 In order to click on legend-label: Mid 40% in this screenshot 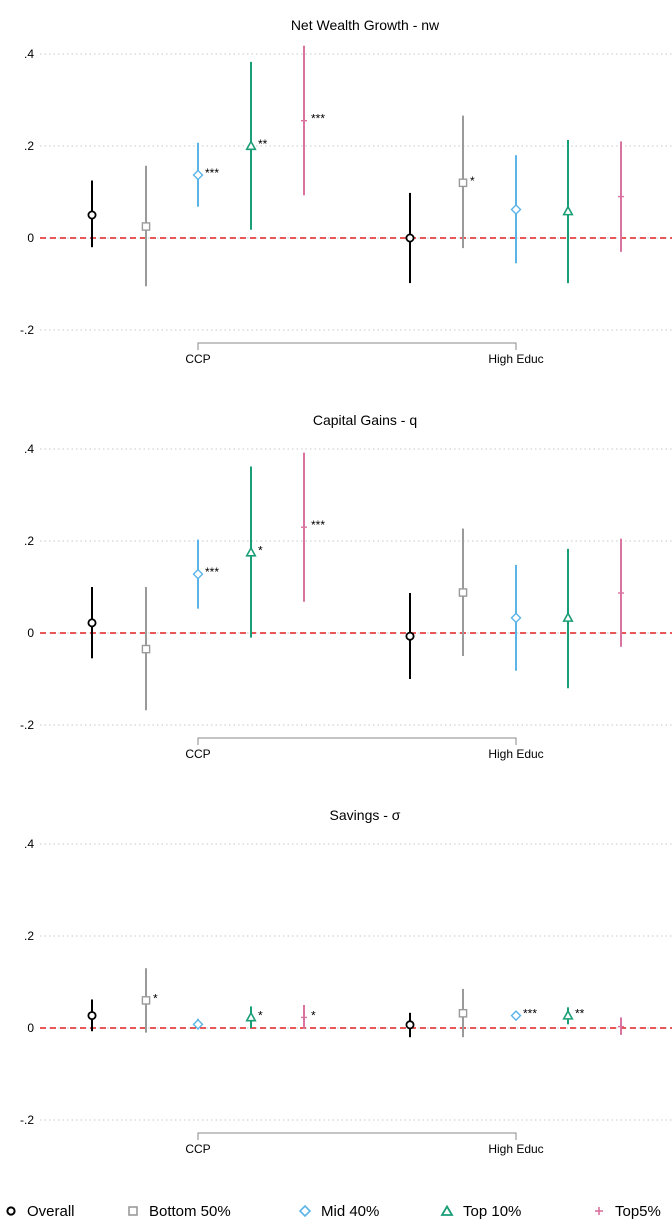, I will do `click(350, 1211)`.